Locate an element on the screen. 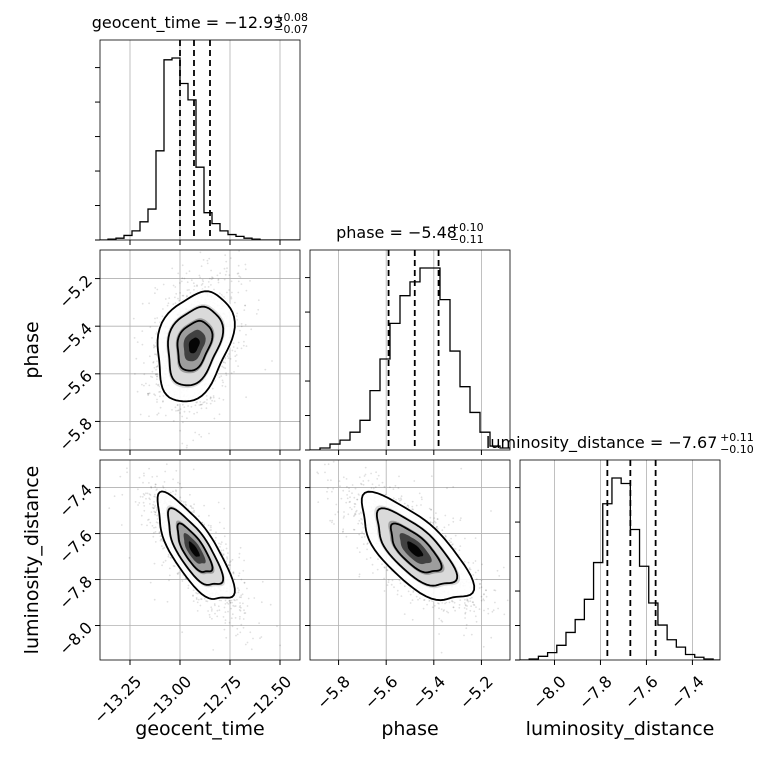 The height and width of the screenshot is (760, 760). panel-frame is located at coordinates (200, 140).